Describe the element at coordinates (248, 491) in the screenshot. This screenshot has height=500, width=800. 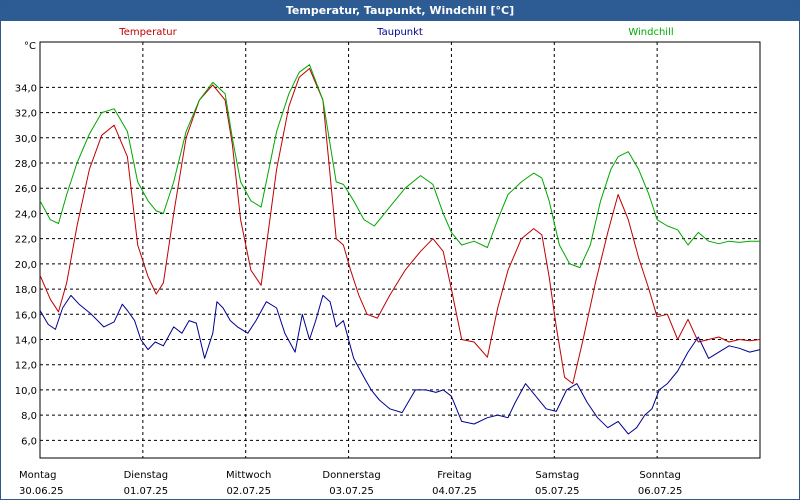
I see `x-tick-date: 02.07.25` at that location.